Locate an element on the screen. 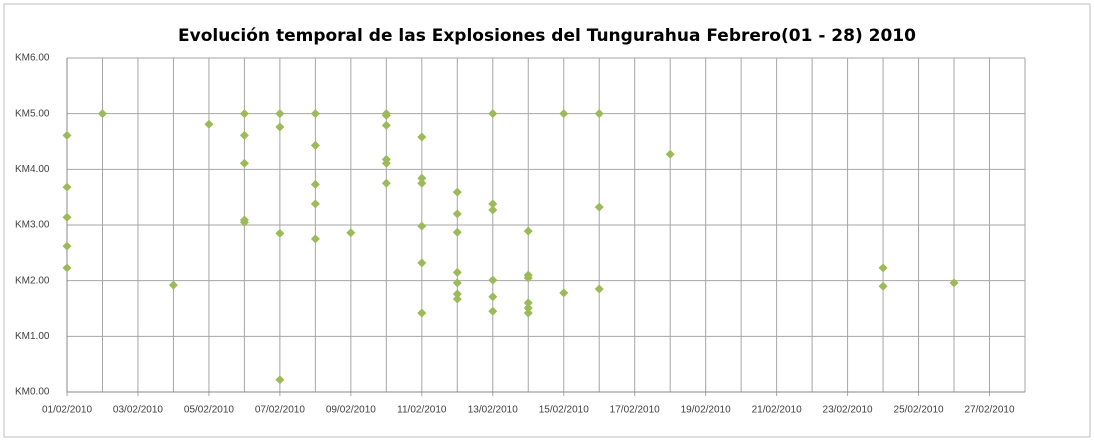 This screenshot has height=441, width=1094. x-tick-label: 11/02/2010 is located at coordinates (422, 410).